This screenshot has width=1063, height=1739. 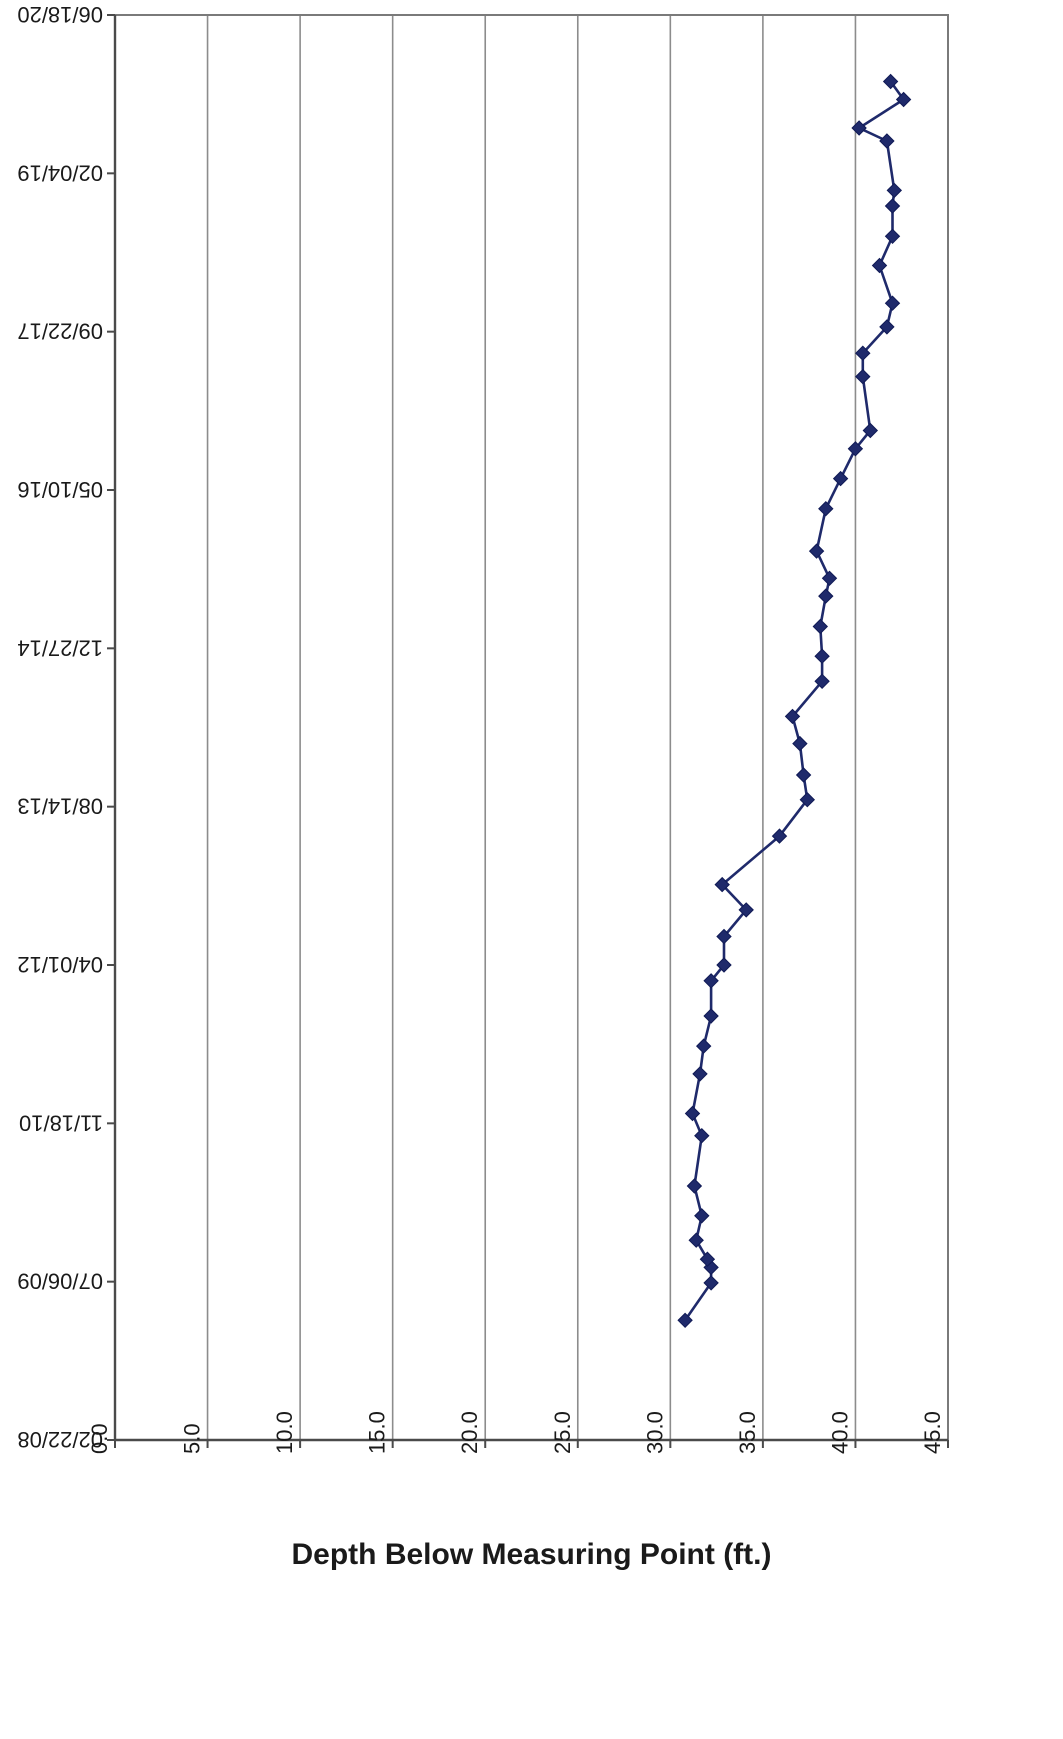 What do you see at coordinates (60, 806) in the screenshot?
I see `date-tick-label-4: 08/14/13` at bounding box center [60, 806].